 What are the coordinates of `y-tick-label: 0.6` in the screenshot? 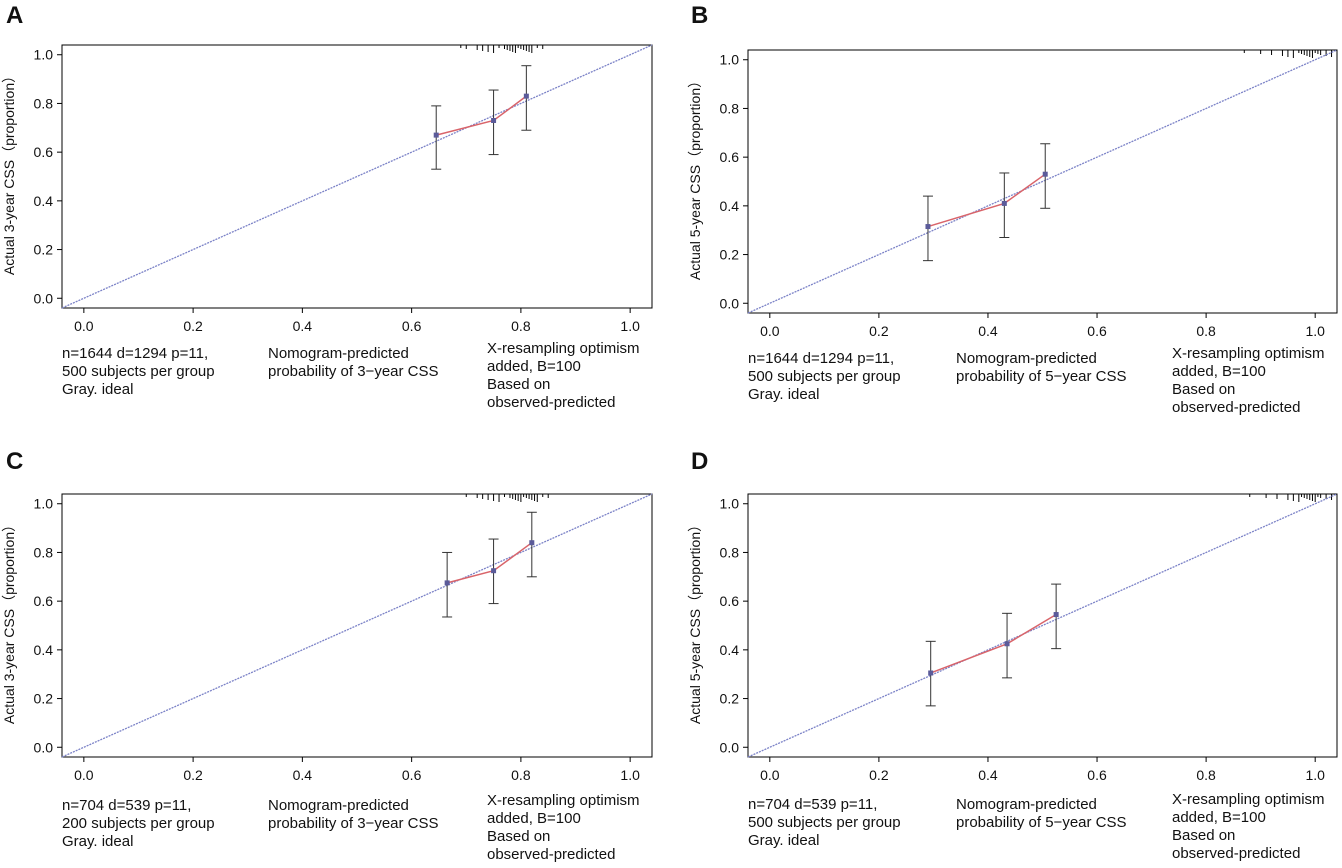 It's located at (44, 601).